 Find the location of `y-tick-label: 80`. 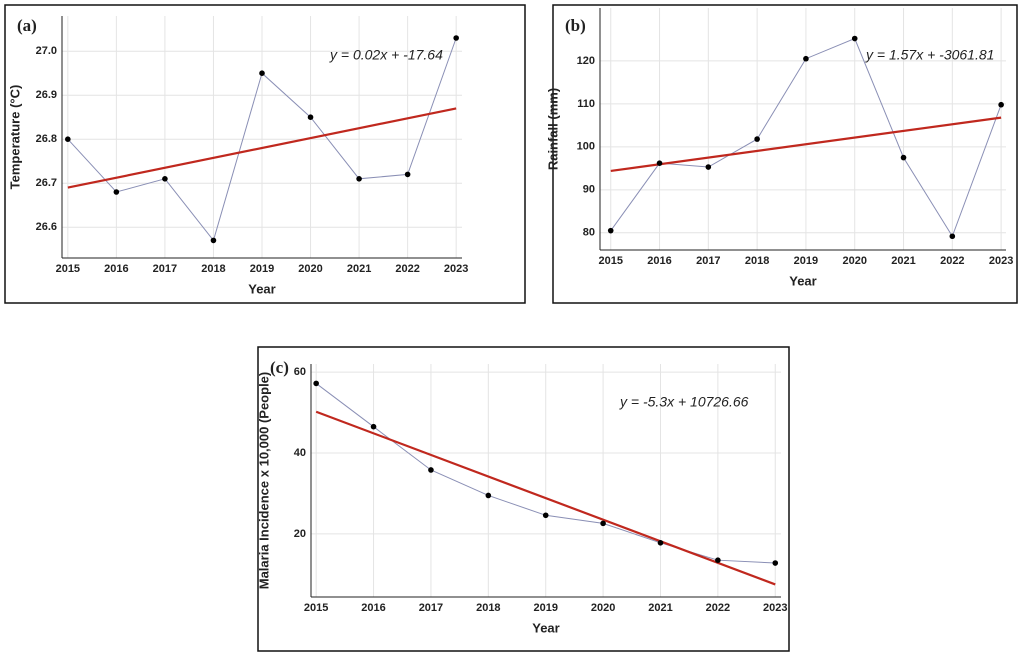

y-tick-label: 80 is located at coordinates (589, 233).